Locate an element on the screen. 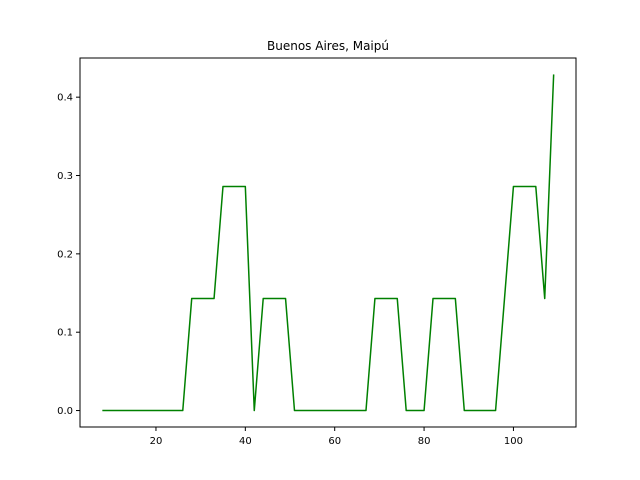 The width and height of the screenshot is (640, 480). x-tick-label: 60 is located at coordinates (334, 441).